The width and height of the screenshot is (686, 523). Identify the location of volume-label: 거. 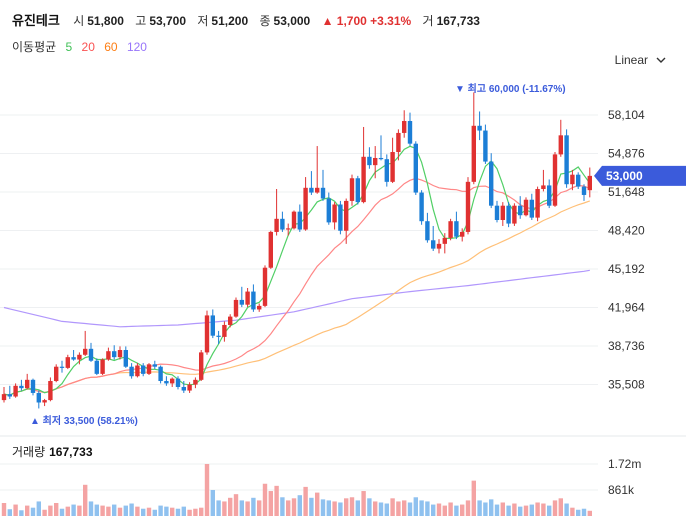
(428, 21).